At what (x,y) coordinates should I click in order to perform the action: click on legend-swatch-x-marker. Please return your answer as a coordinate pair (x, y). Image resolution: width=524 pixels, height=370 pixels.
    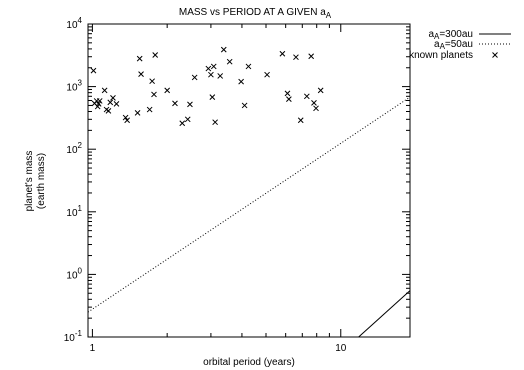
    Looking at the image, I should click on (495, 55).